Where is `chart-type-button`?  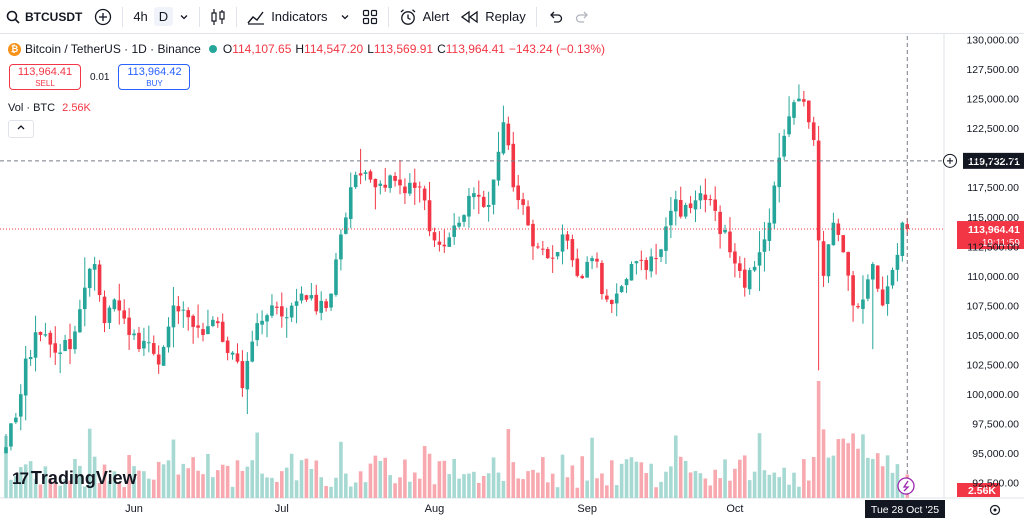
chart-type-button is located at coordinates (218, 17).